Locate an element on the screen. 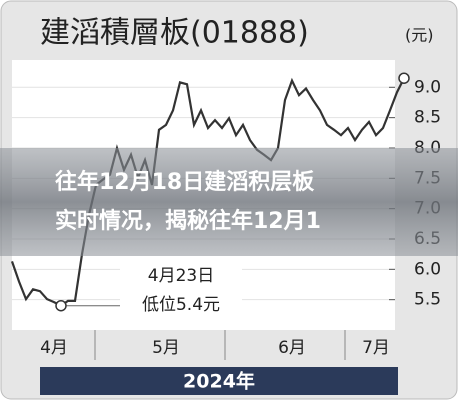  y-tick-label: 8.5 is located at coordinates (427, 118).